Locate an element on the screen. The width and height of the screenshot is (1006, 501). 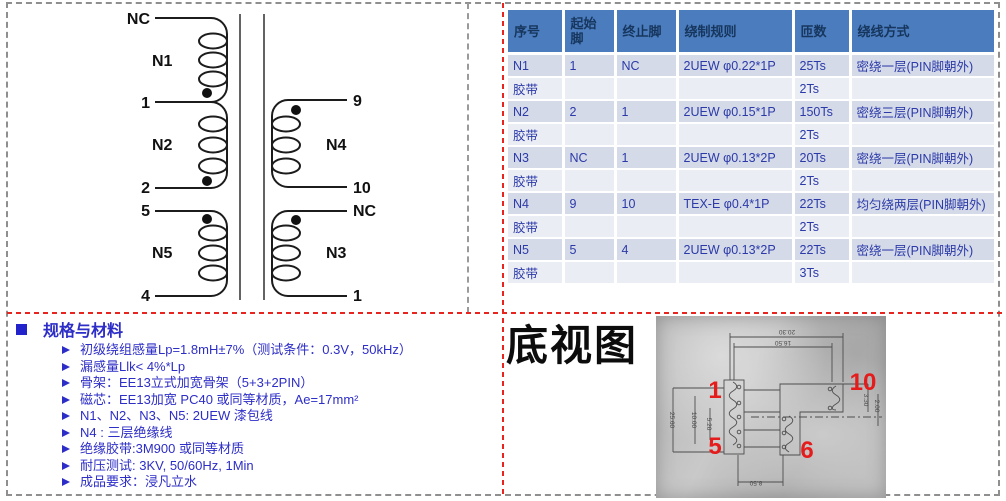
winding-label-n4: N4 is located at coordinates (336, 145).